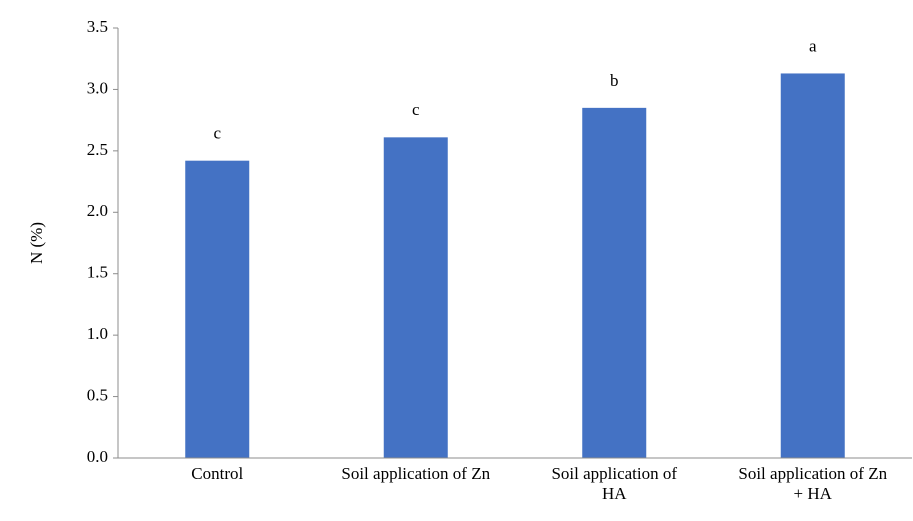 The image size is (913, 521). Describe the element at coordinates (217, 473) in the screenshot. I see `x-tick-label: Control` at that location.